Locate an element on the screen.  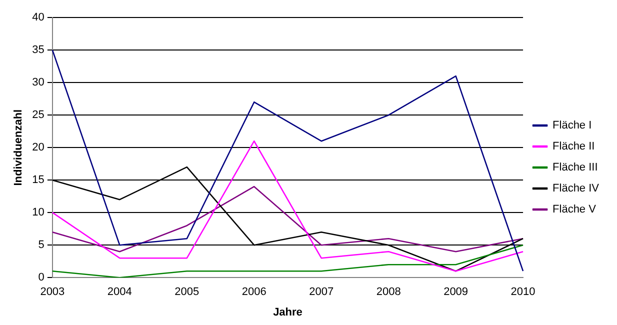
legend-label: Fläche I is located at coordinates (572, 126).